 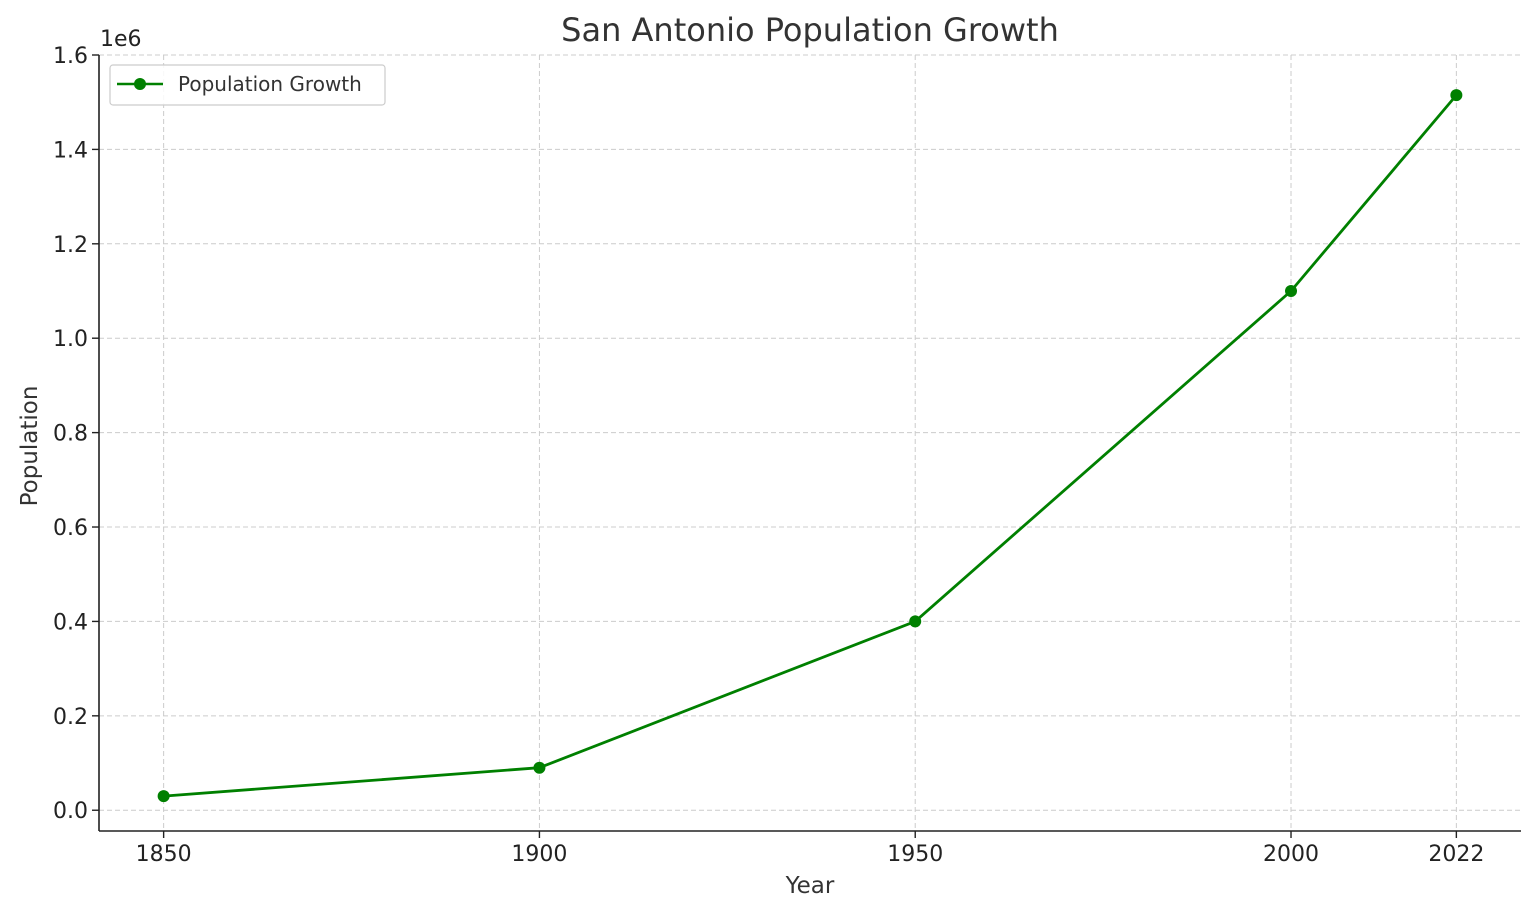 I want to click on y-tick-label: 0.2, so click(x=70, y=717).